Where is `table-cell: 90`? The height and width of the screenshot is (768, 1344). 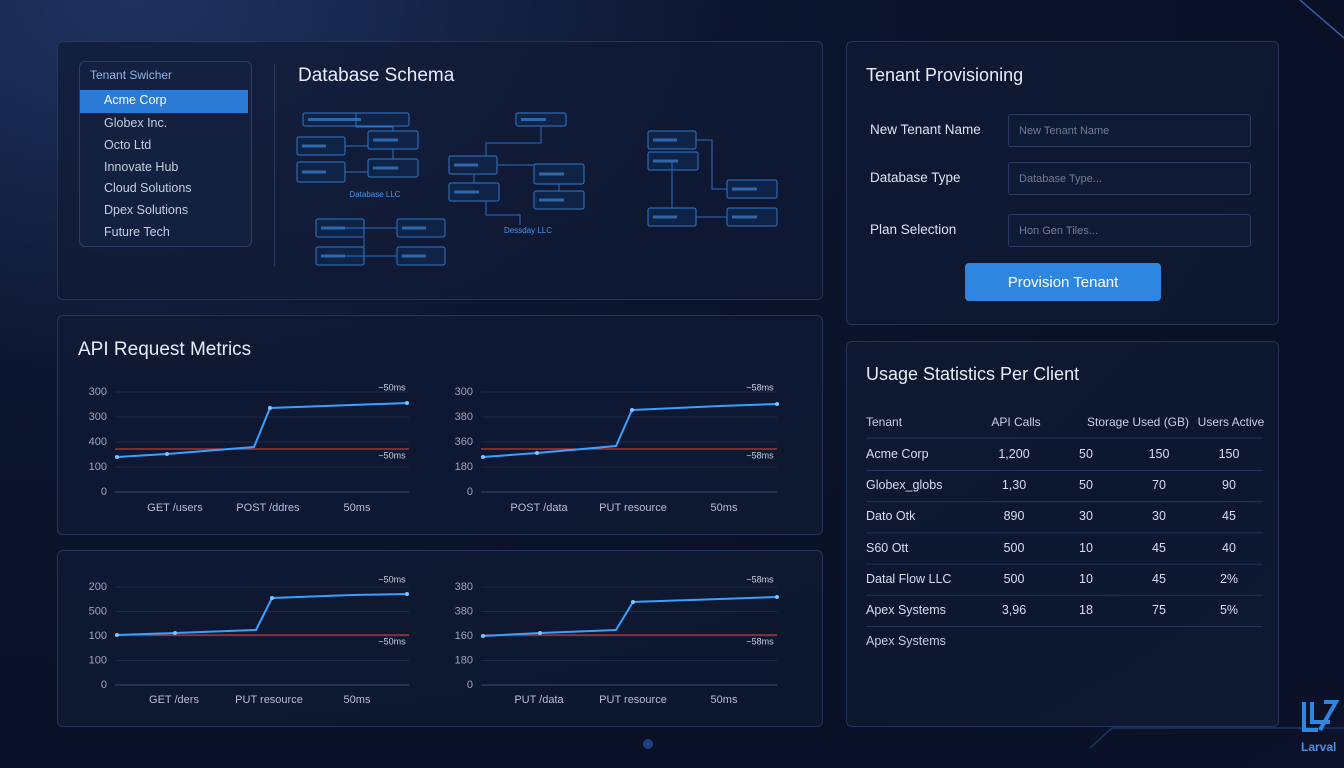
table-cell: 90 is located at coordinates (1229, 485).